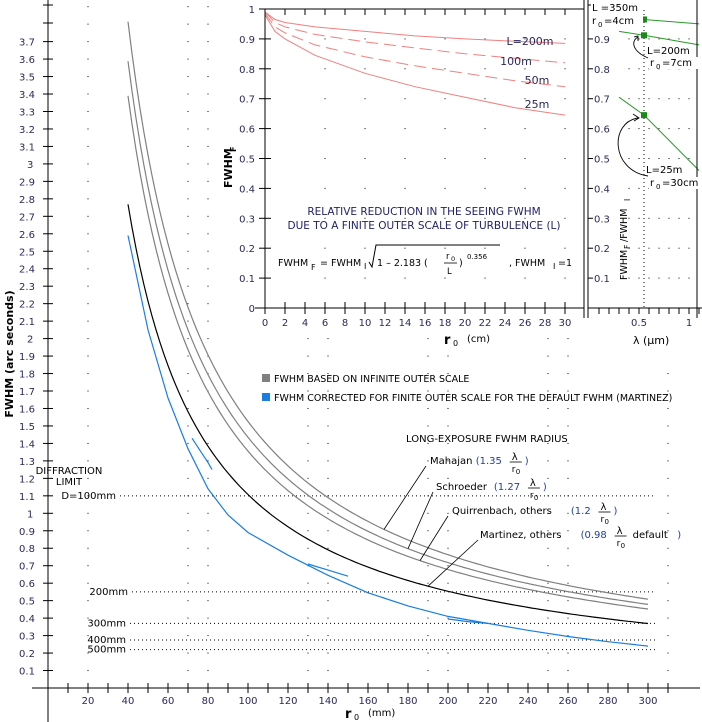 The height and width of the screenshot is (722, 702). Describe the element at coordinates (644, 164) in the screenshot. I see `inset2-axes: 0.1 0.2 0.3 0.4 0.5 0.6 0.7 0.8 0.9 0.5 1` at that location.